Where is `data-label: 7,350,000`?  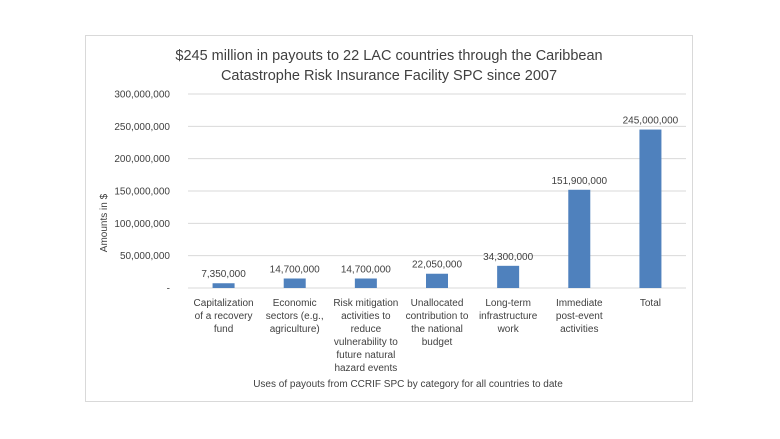 data-label: 7,350,000 is located at coordinates (223, 274).